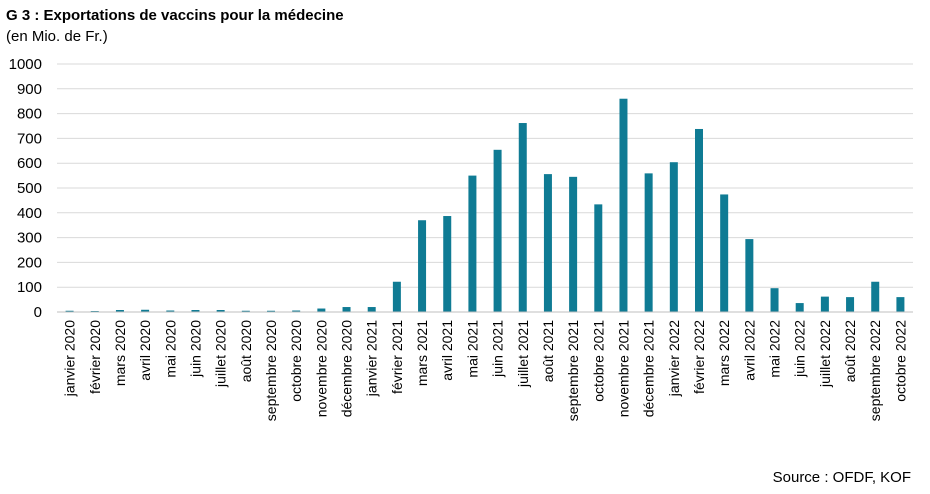  I want to click on y-tick-label: 700, so click(29, 138).